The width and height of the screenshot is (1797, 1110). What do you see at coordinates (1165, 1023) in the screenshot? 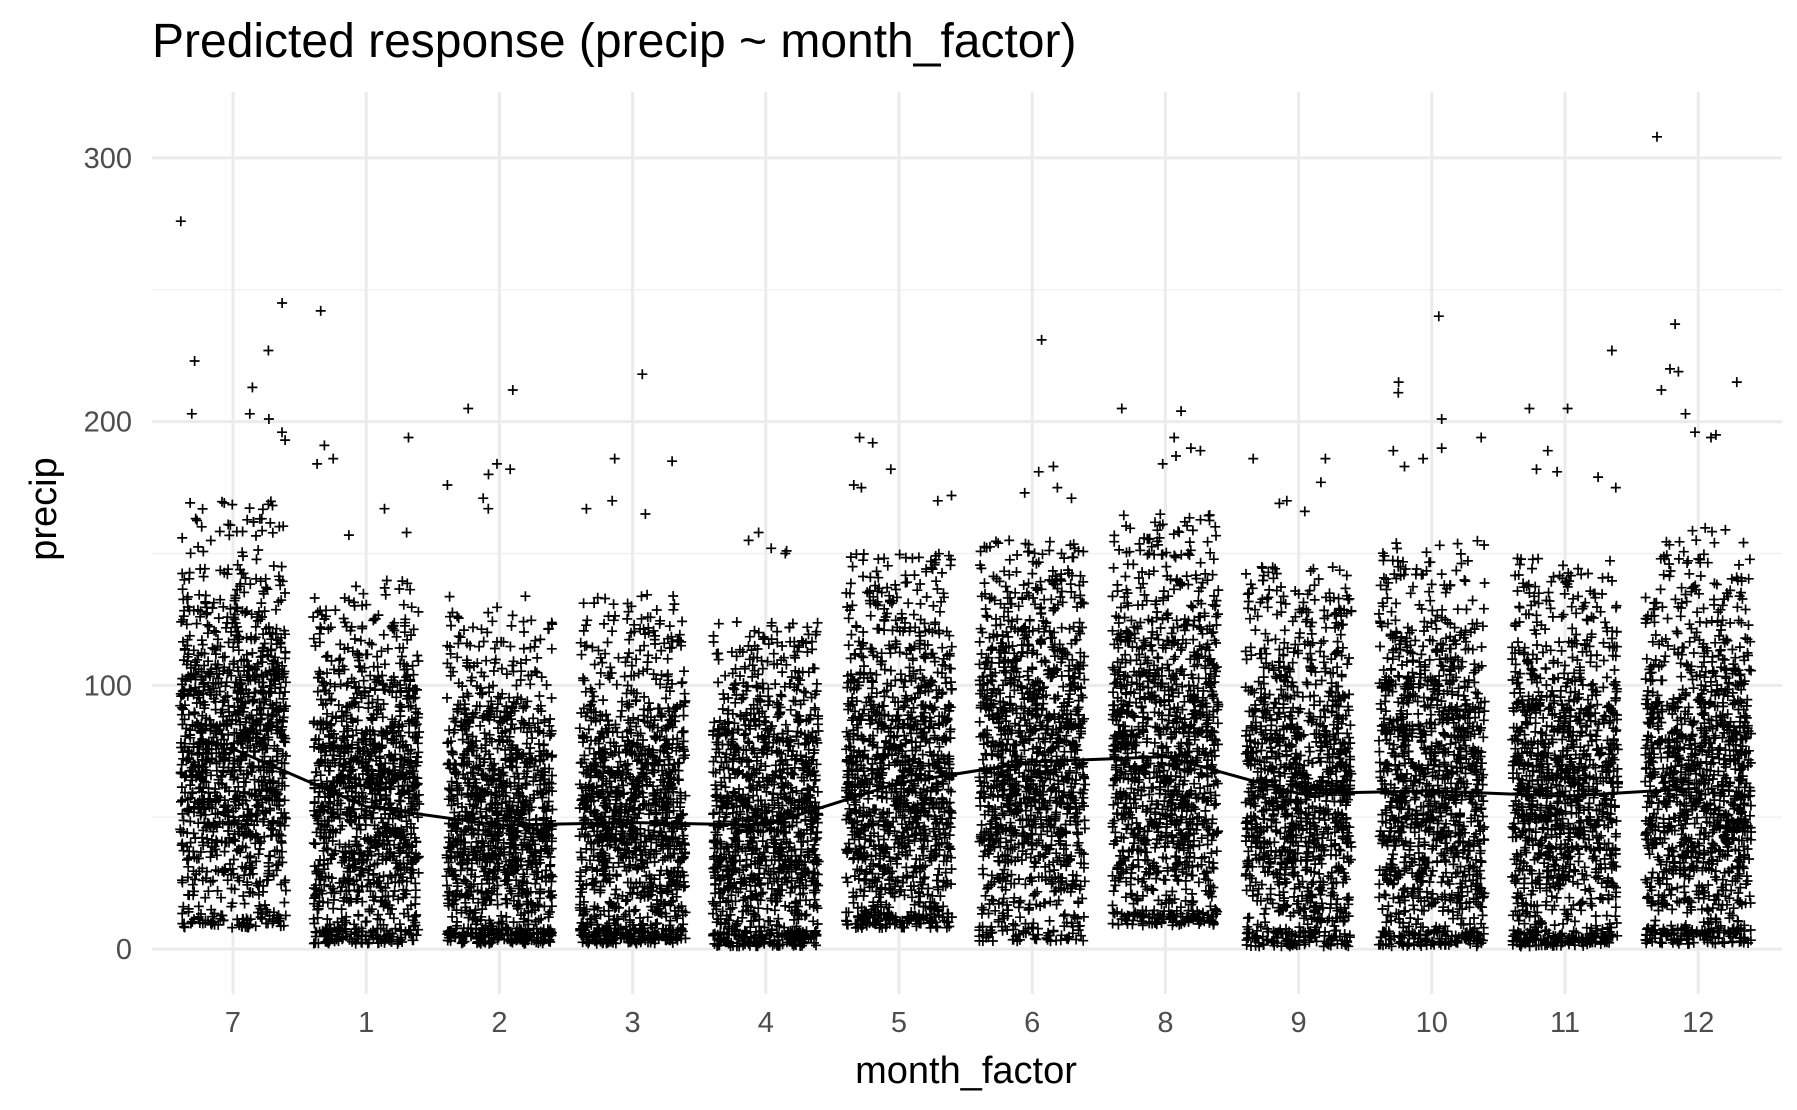
I see `x-tick-label: 8` at bounding box center [1165, 1023].